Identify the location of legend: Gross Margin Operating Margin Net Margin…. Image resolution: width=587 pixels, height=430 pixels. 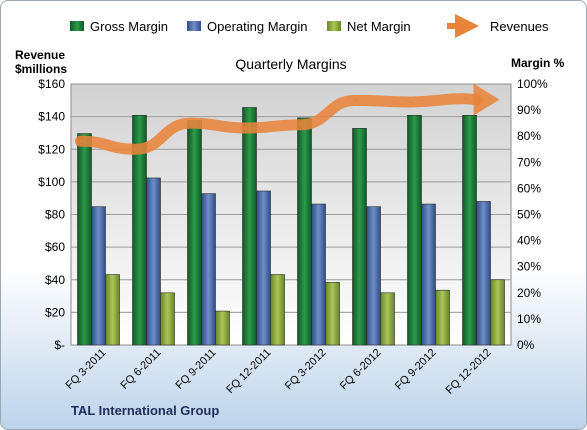
(309, 26).